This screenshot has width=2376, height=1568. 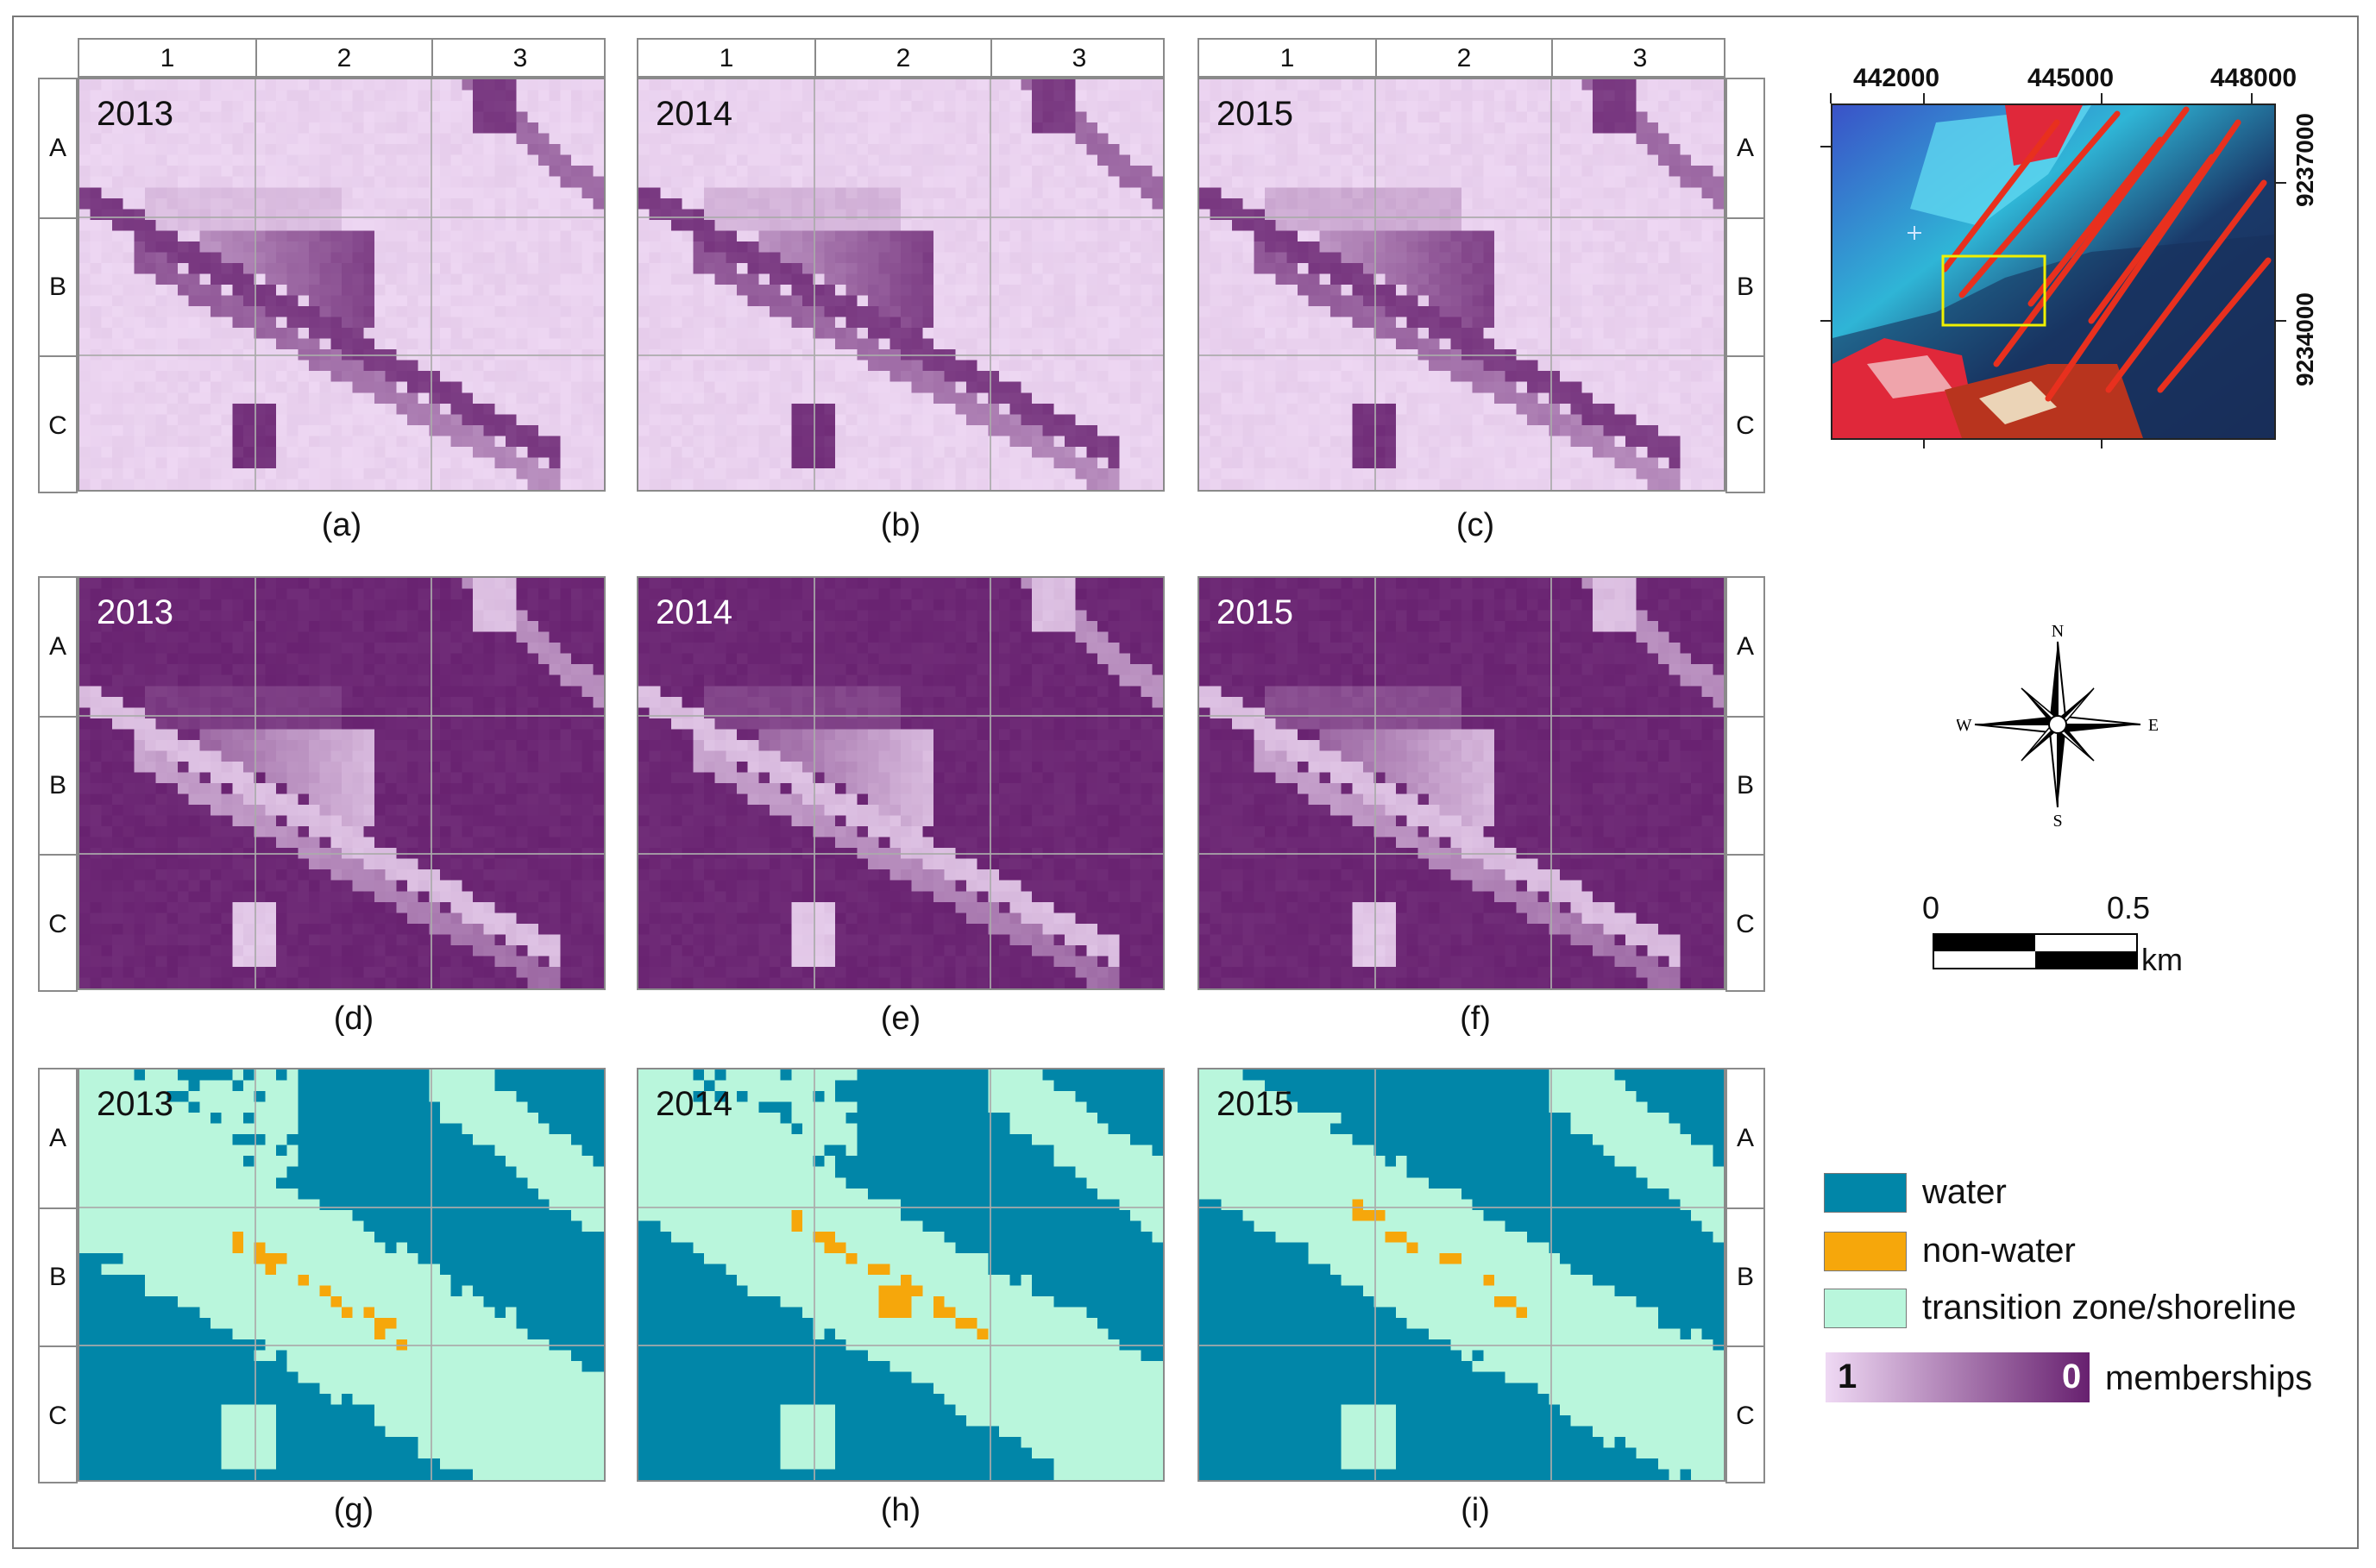 I want to click on legend-label-non-water: non-water, so click(x=1999, y=1251).